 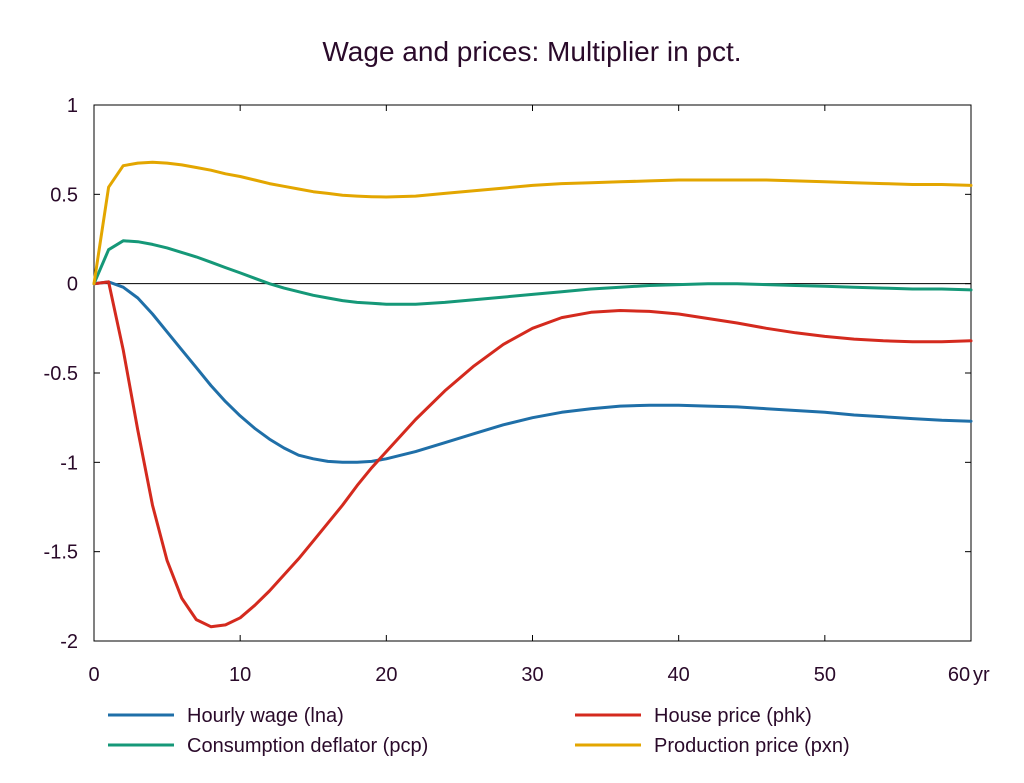 What do you see at coordinates (69, 642) in the screenshot?
I see `y-tick-label: -2` at bounding box center [69, 642].